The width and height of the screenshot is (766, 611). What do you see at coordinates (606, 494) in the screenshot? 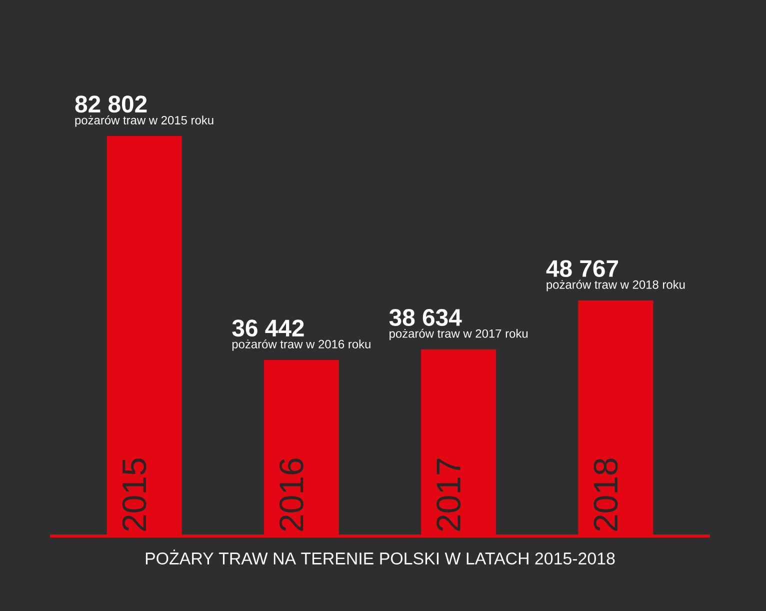
I see `x-tick-label: 2018` at bounding box center [606, 494].